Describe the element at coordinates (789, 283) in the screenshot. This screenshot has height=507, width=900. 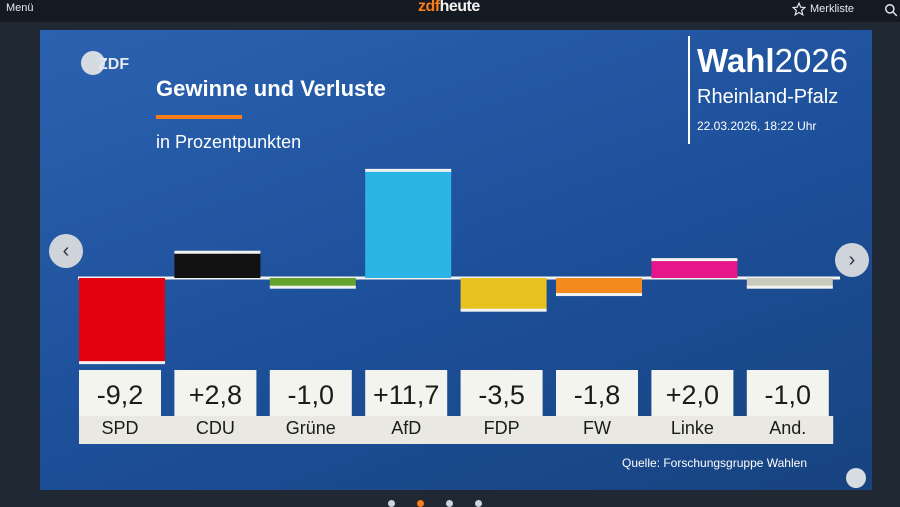
I see `bar-and` at that location.